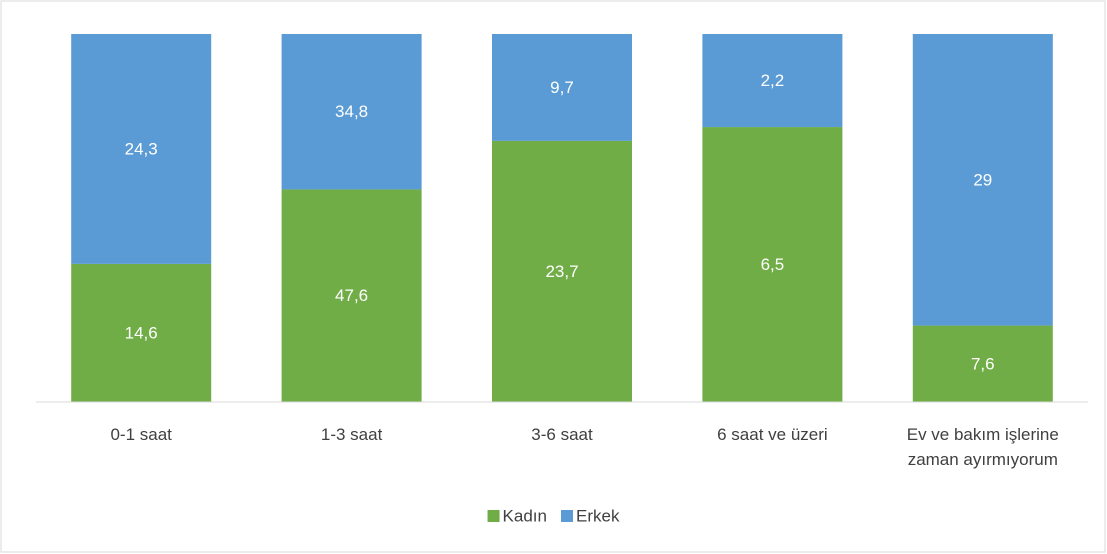 This screenshot has height=554, width=1107. Describe the element at coordinates (562, 434) in the screenshot. I see `x-tick-label: 3-6 saat` at that location.